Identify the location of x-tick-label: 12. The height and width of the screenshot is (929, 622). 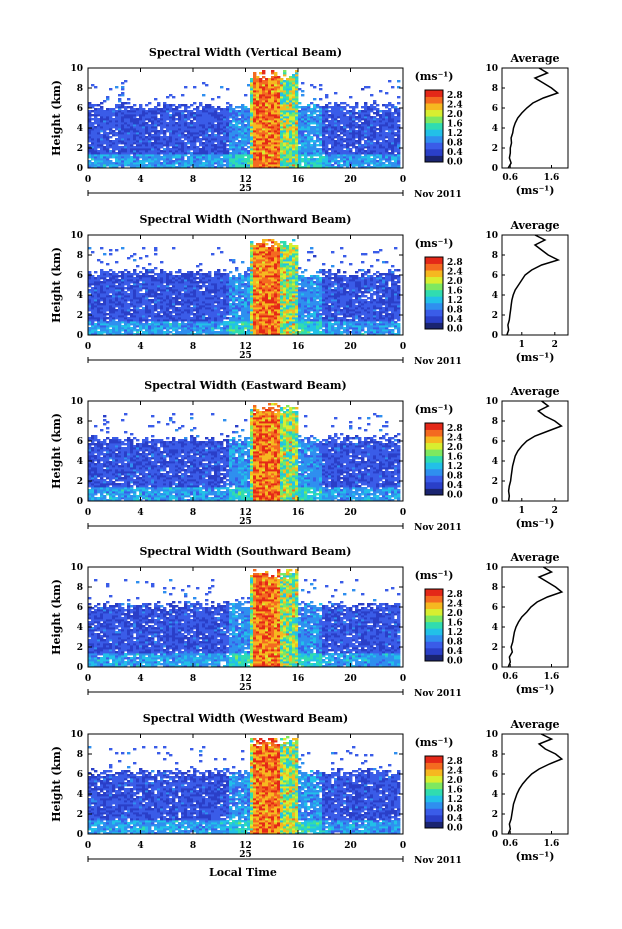
(245, 180).